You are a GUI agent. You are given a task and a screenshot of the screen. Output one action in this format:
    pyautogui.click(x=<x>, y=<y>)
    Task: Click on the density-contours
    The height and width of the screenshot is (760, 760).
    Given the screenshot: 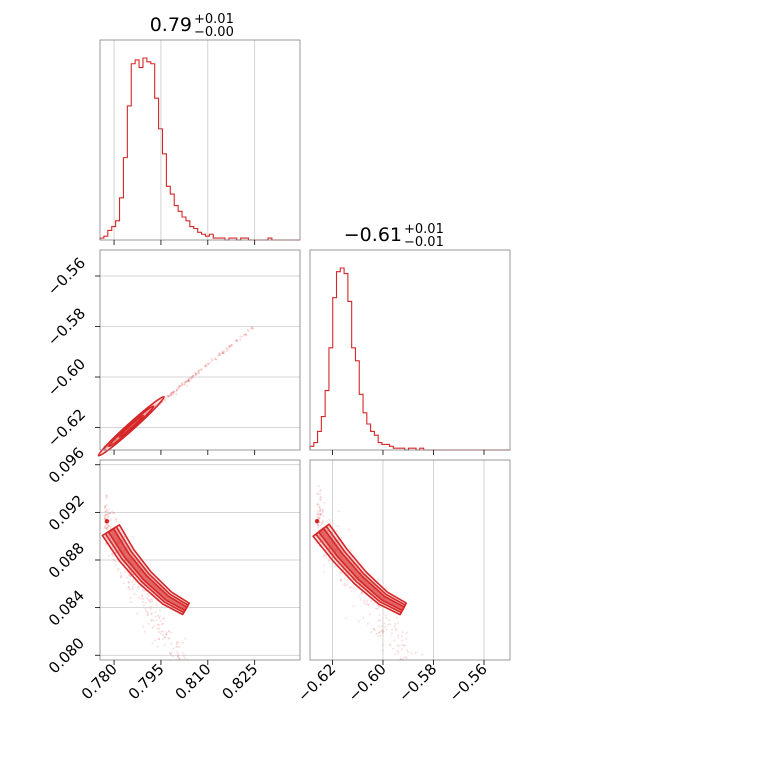 What is the action you would take?
    pyautogui.click(x=131, y=426)
    